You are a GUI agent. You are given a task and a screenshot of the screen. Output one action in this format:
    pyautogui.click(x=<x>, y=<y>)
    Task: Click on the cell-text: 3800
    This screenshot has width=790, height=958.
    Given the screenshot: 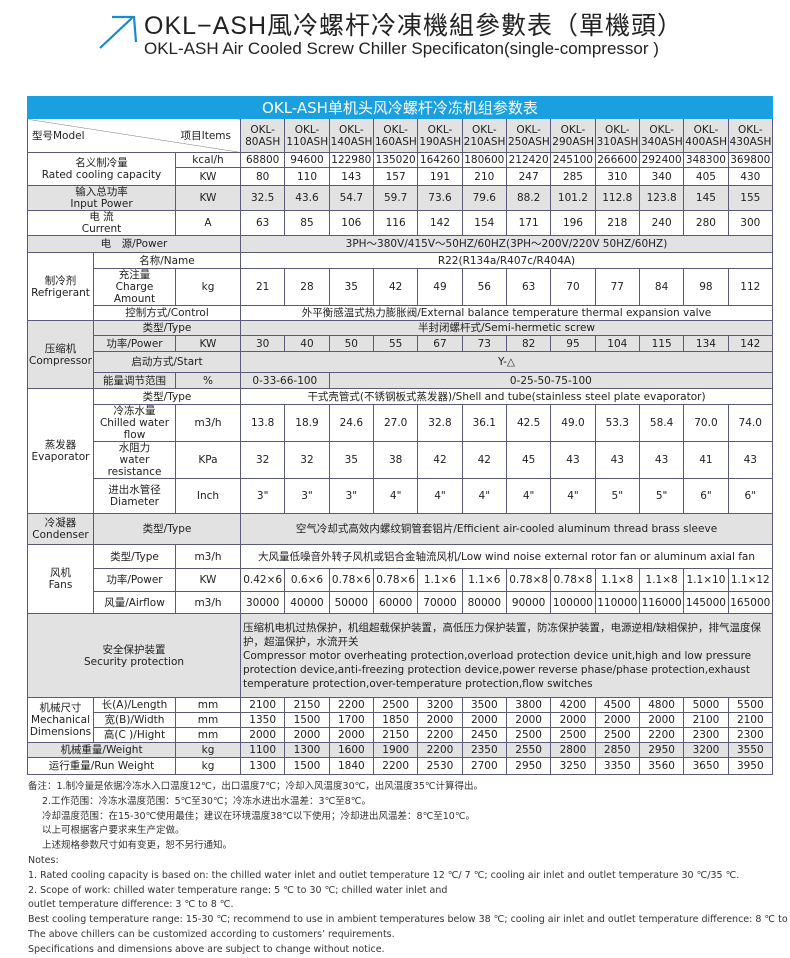 What is the action you would take?
    pyautogui.click(x=528, y=705)
    